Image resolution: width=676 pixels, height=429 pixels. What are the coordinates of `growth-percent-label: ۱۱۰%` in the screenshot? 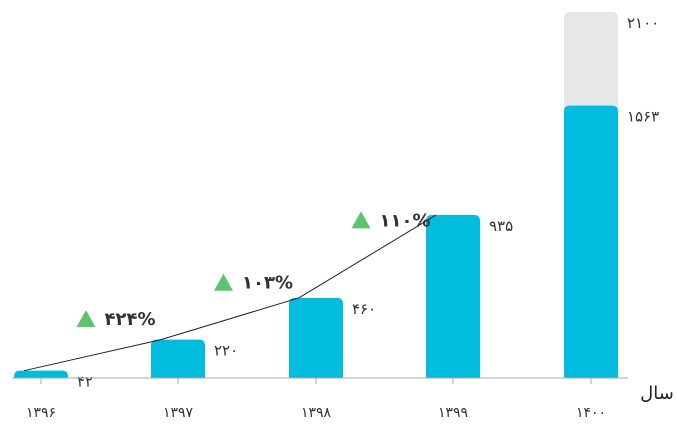 It's located at (405, 220).